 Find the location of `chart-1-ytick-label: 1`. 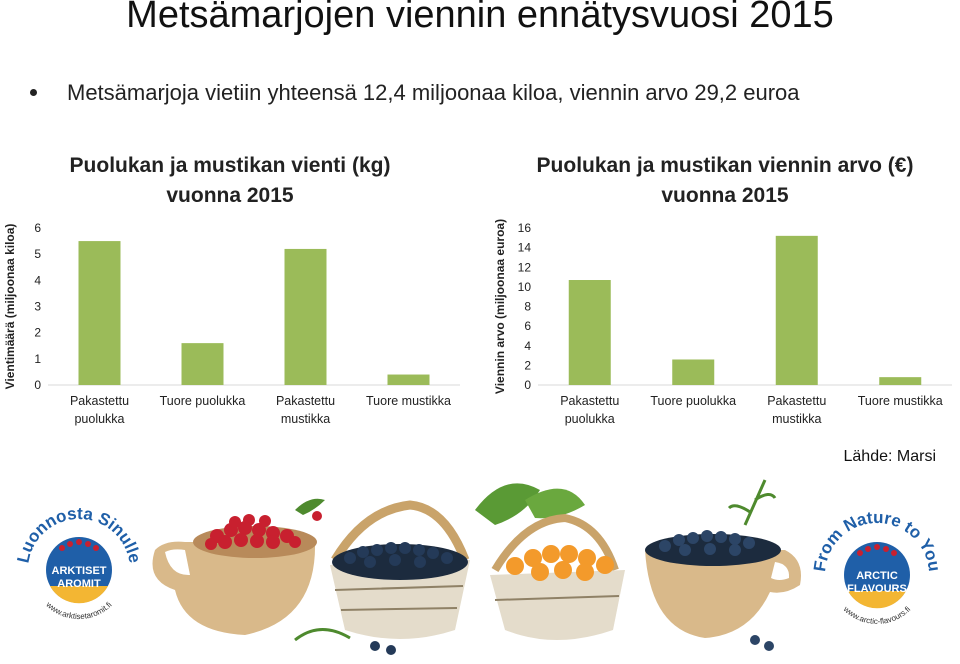

chart-1-ytick-label: 1 is located at coordinates (37, 359).